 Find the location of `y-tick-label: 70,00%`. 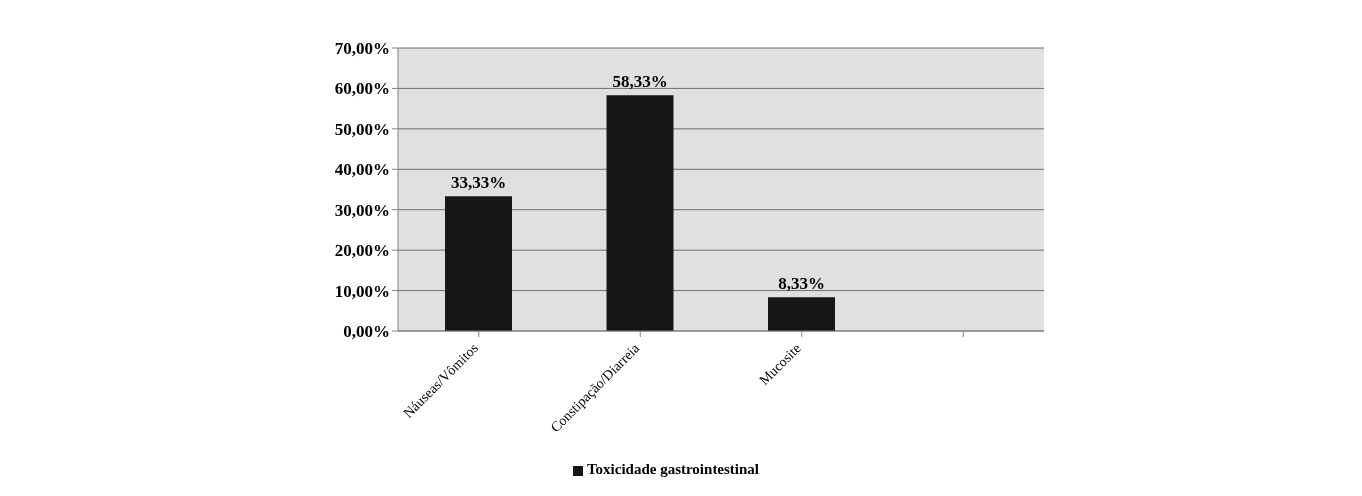

y-tick-label: 70,00% is located at coordinates (362, 49).